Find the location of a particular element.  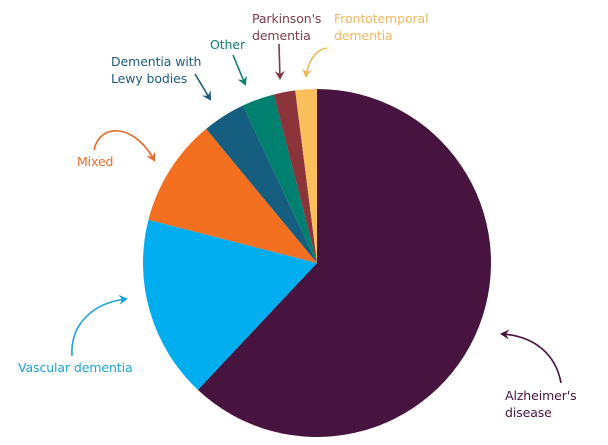

label-other-line1: Other is located at coordinates (227, 44).